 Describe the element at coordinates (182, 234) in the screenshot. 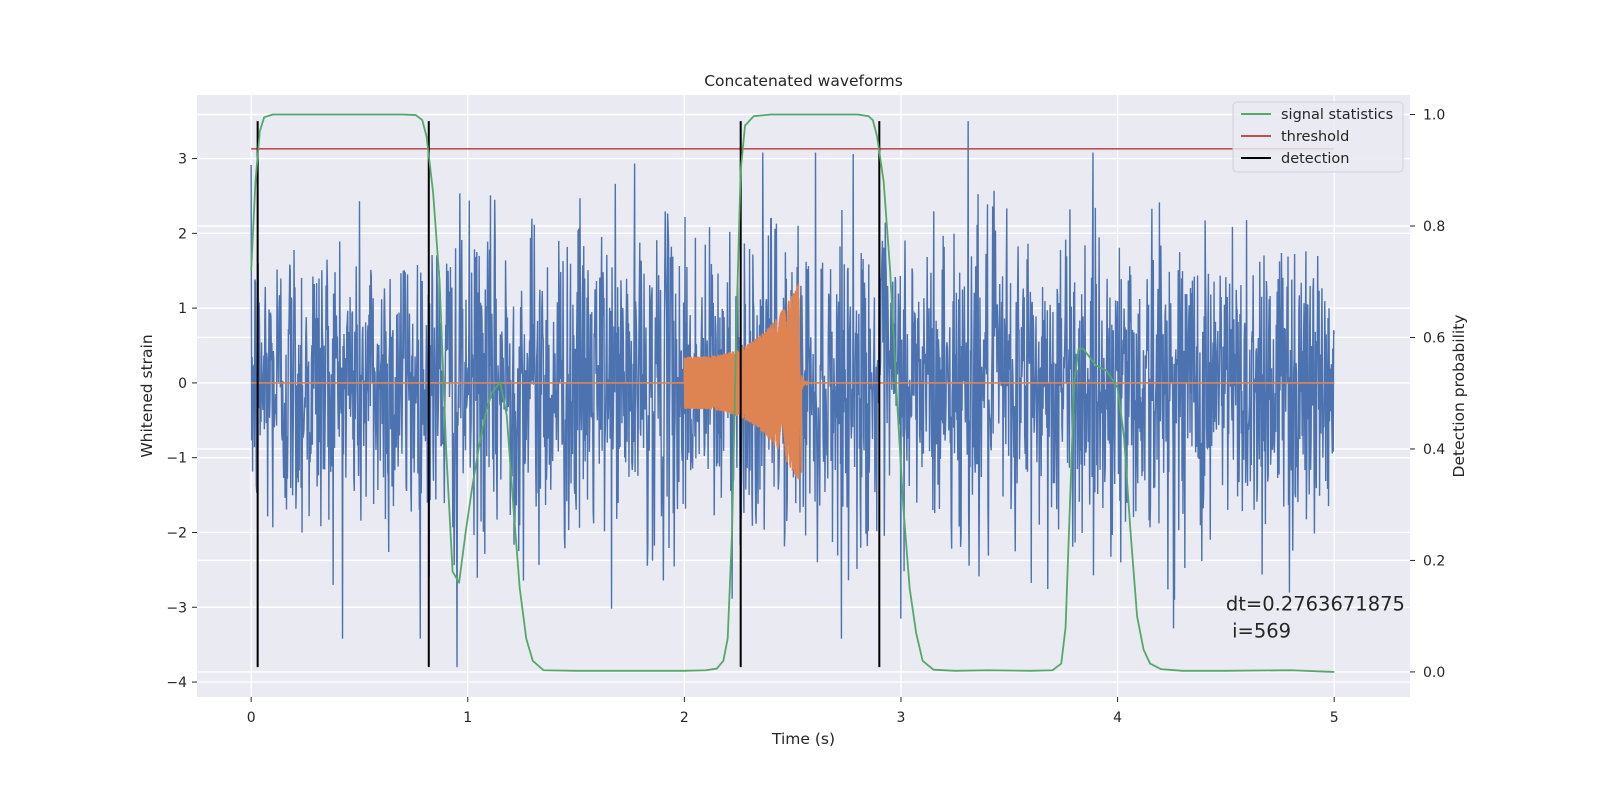

I see `y-tick-label: 2` at that location.